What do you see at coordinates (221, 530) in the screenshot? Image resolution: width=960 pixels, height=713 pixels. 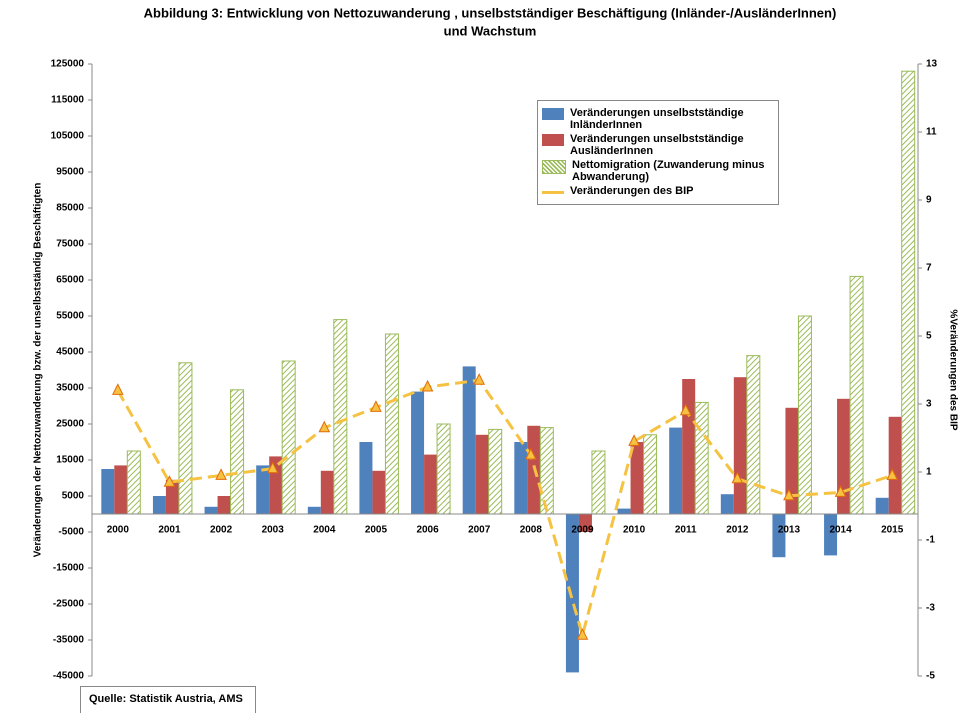 I see `x-tick-label: 2002` at bounding box center [221, 530].